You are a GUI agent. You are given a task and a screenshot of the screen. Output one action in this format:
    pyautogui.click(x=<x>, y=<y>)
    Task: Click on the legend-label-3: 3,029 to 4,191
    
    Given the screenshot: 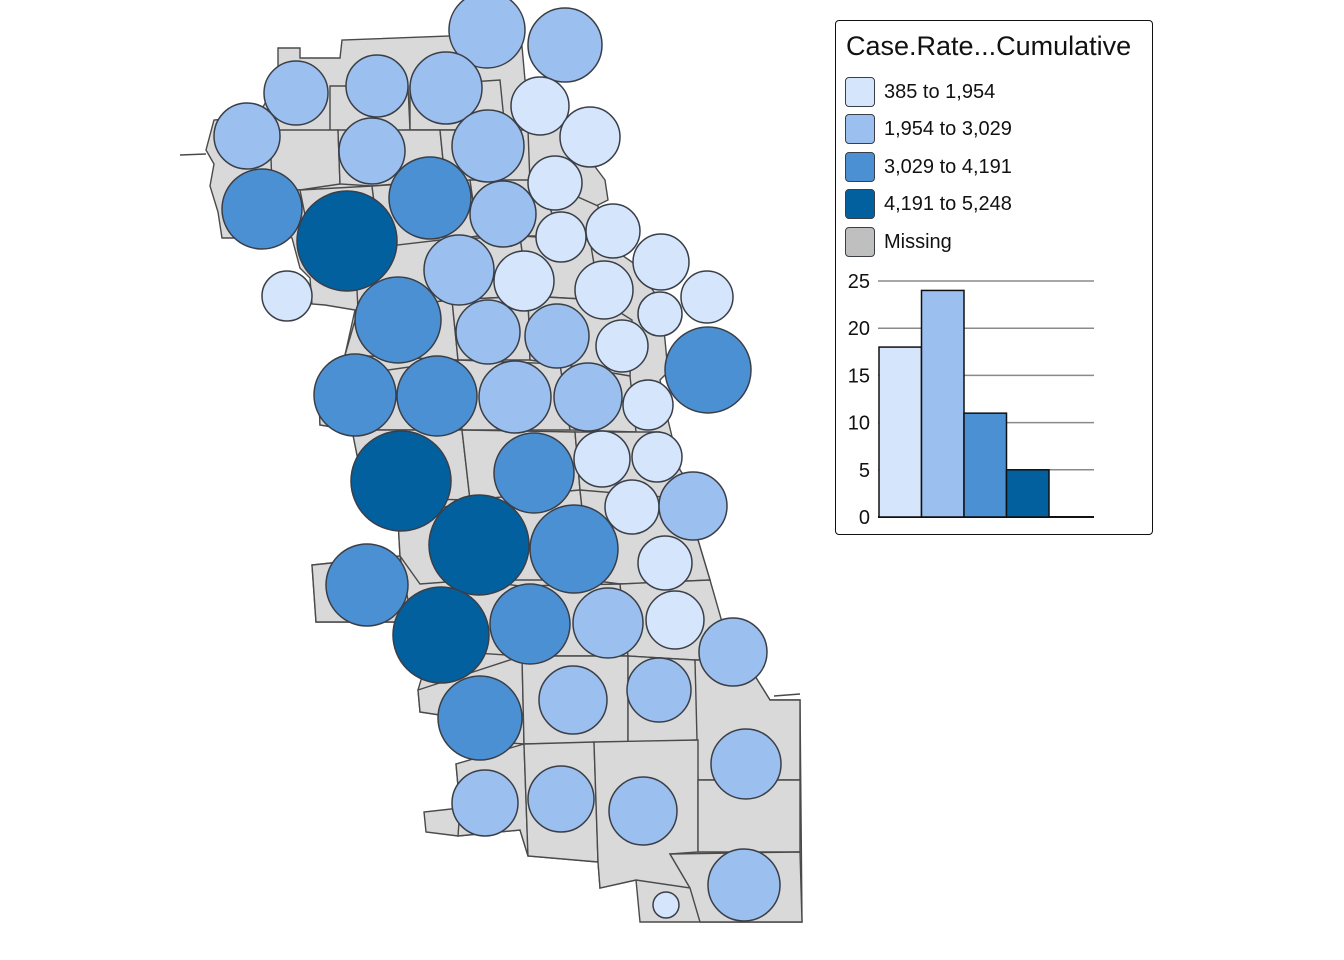 What is the action you would take?
    pyautogui.click(x=948, y=166)
    